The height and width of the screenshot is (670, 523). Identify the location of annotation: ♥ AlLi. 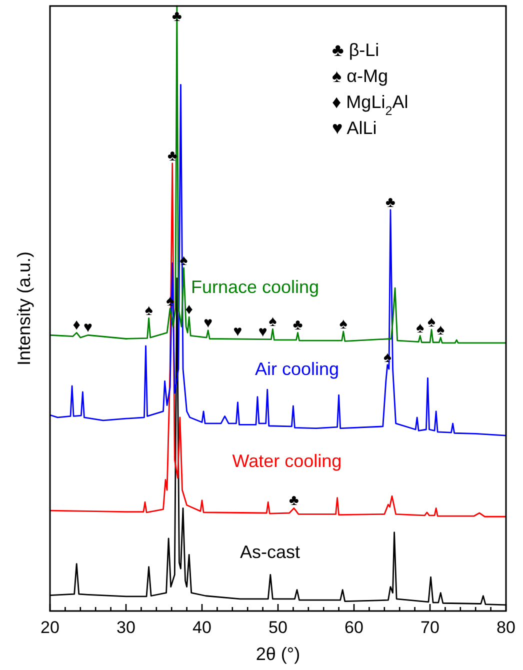
(354, 128).